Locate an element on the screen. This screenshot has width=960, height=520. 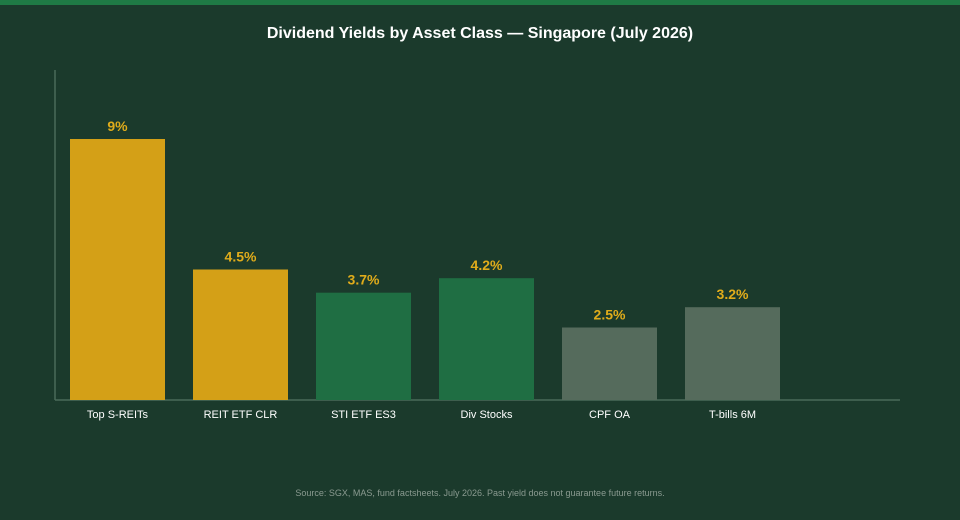
category-label-6: T-bills 6M is located at coordinates (732, 415).